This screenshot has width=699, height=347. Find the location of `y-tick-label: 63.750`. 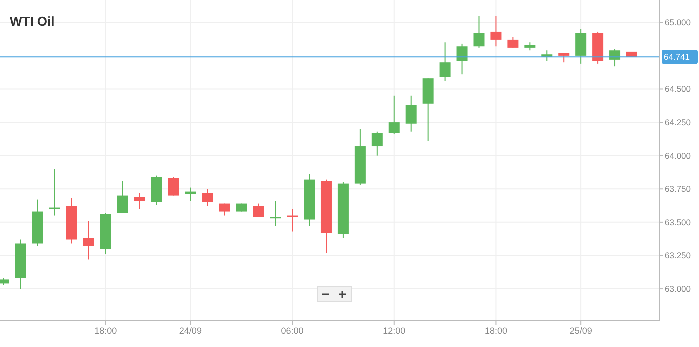

y-tick-label: 63.750 is located at coordinates (678, 189).